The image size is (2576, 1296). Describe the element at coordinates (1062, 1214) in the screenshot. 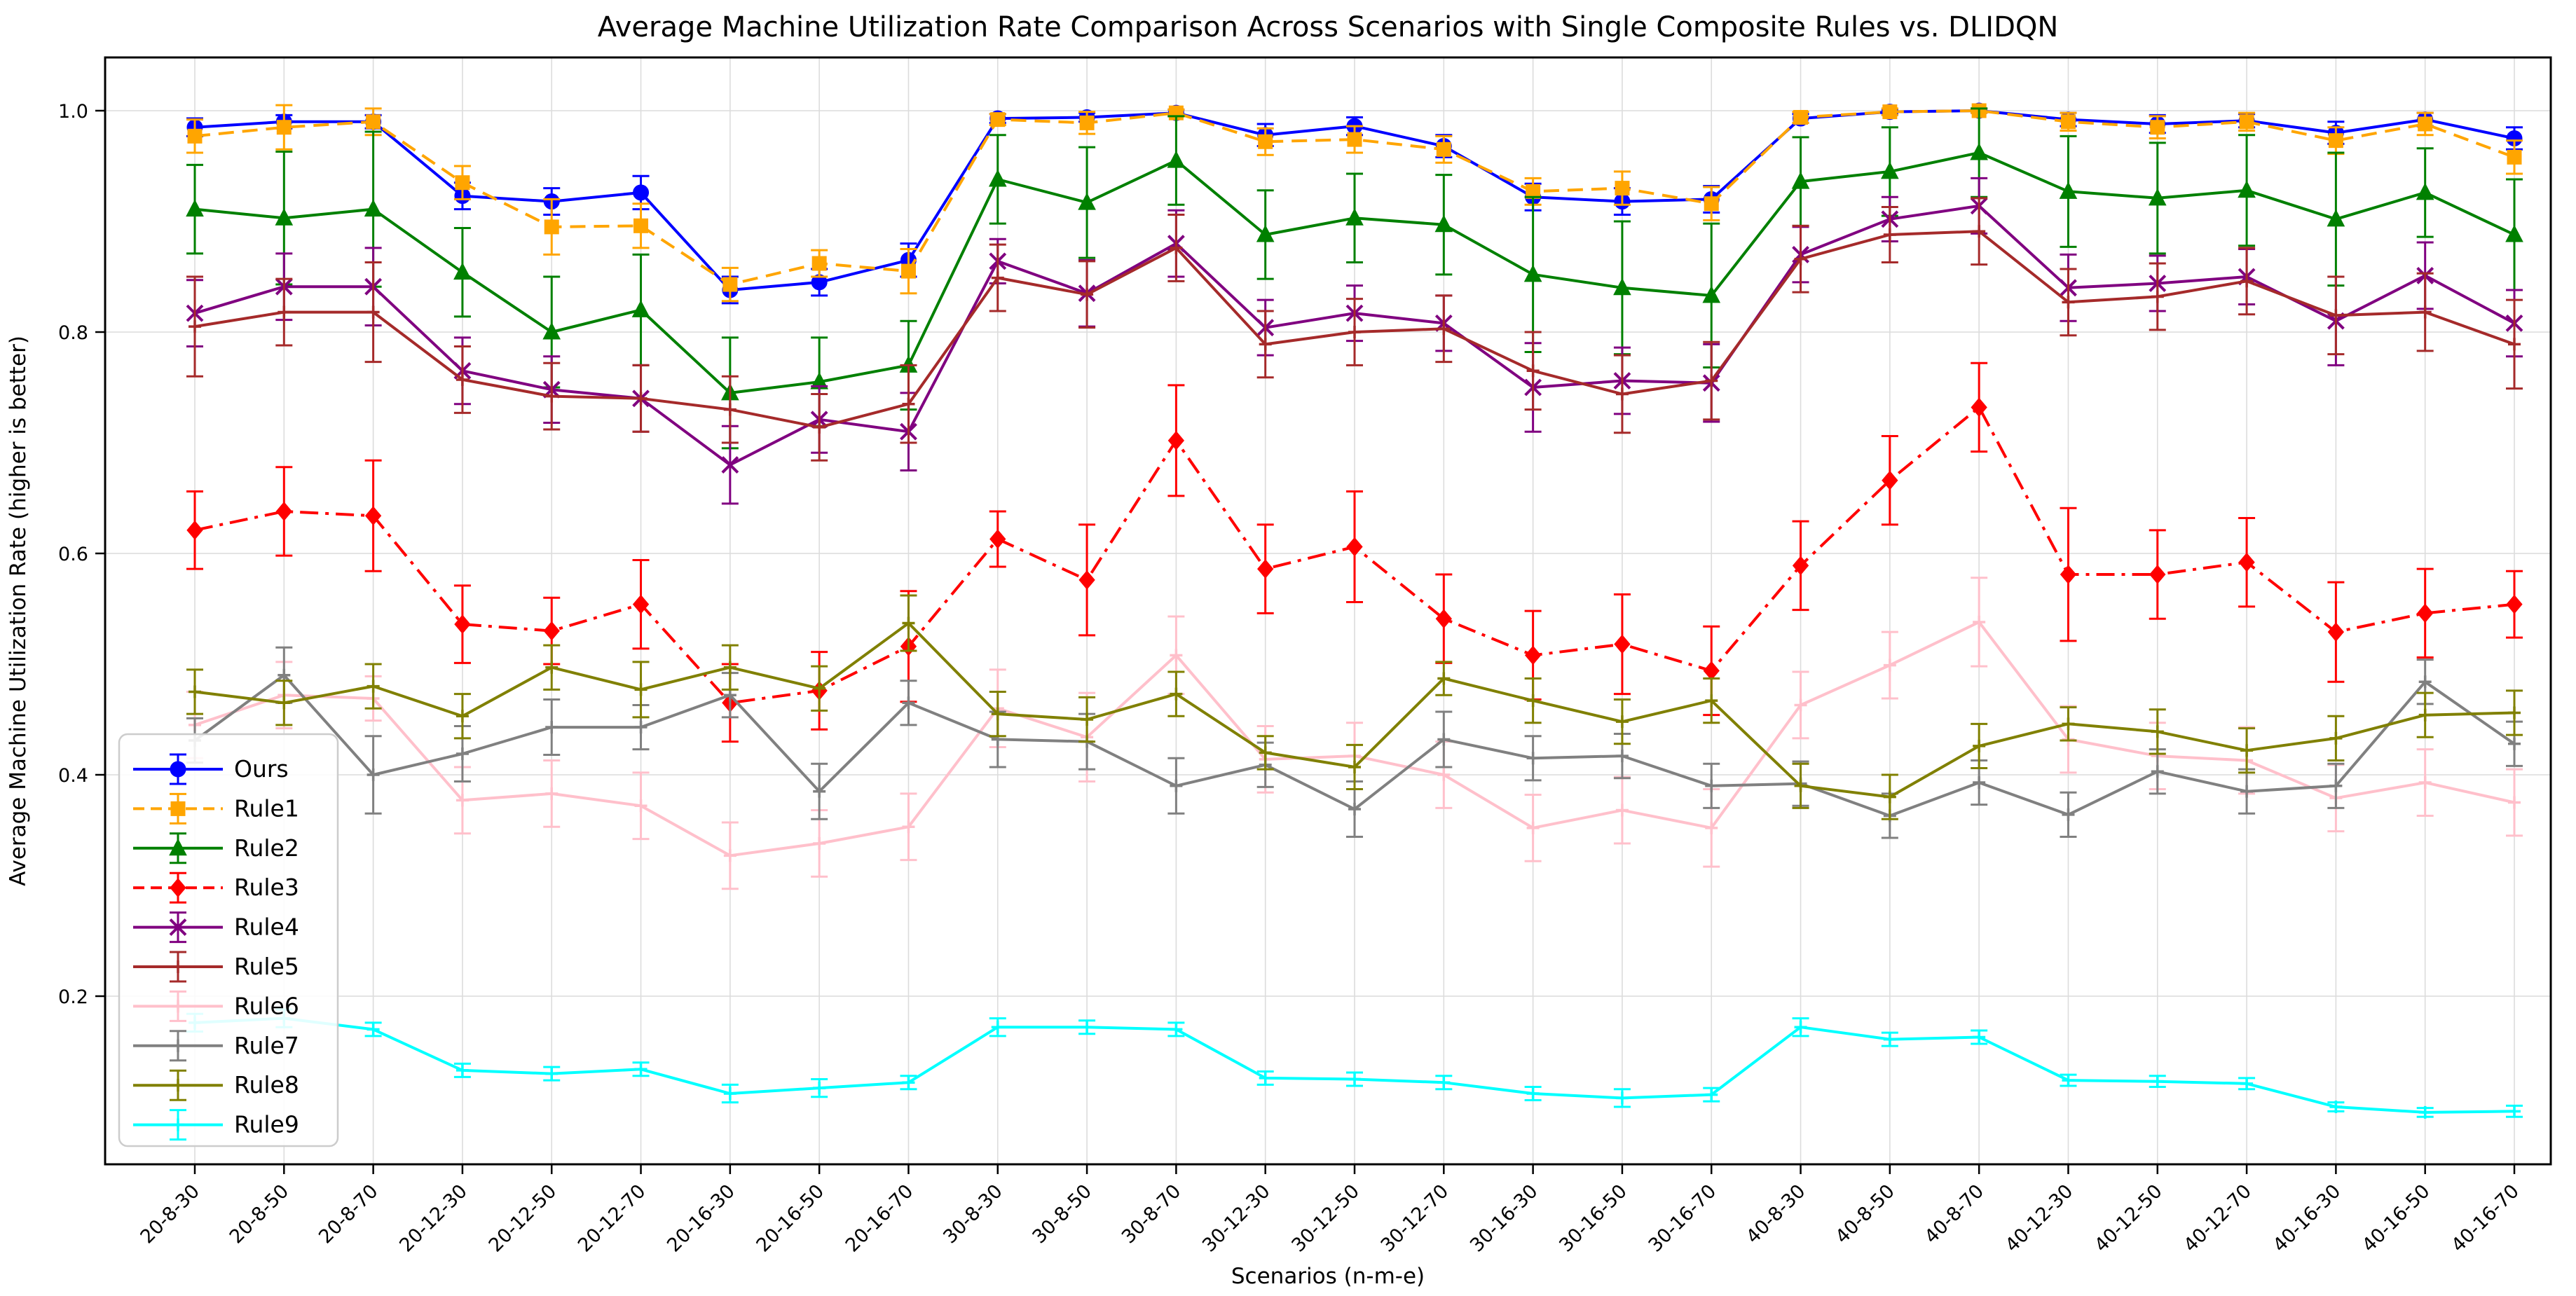

I see `x-tick-label: 30-8-50` at that location.